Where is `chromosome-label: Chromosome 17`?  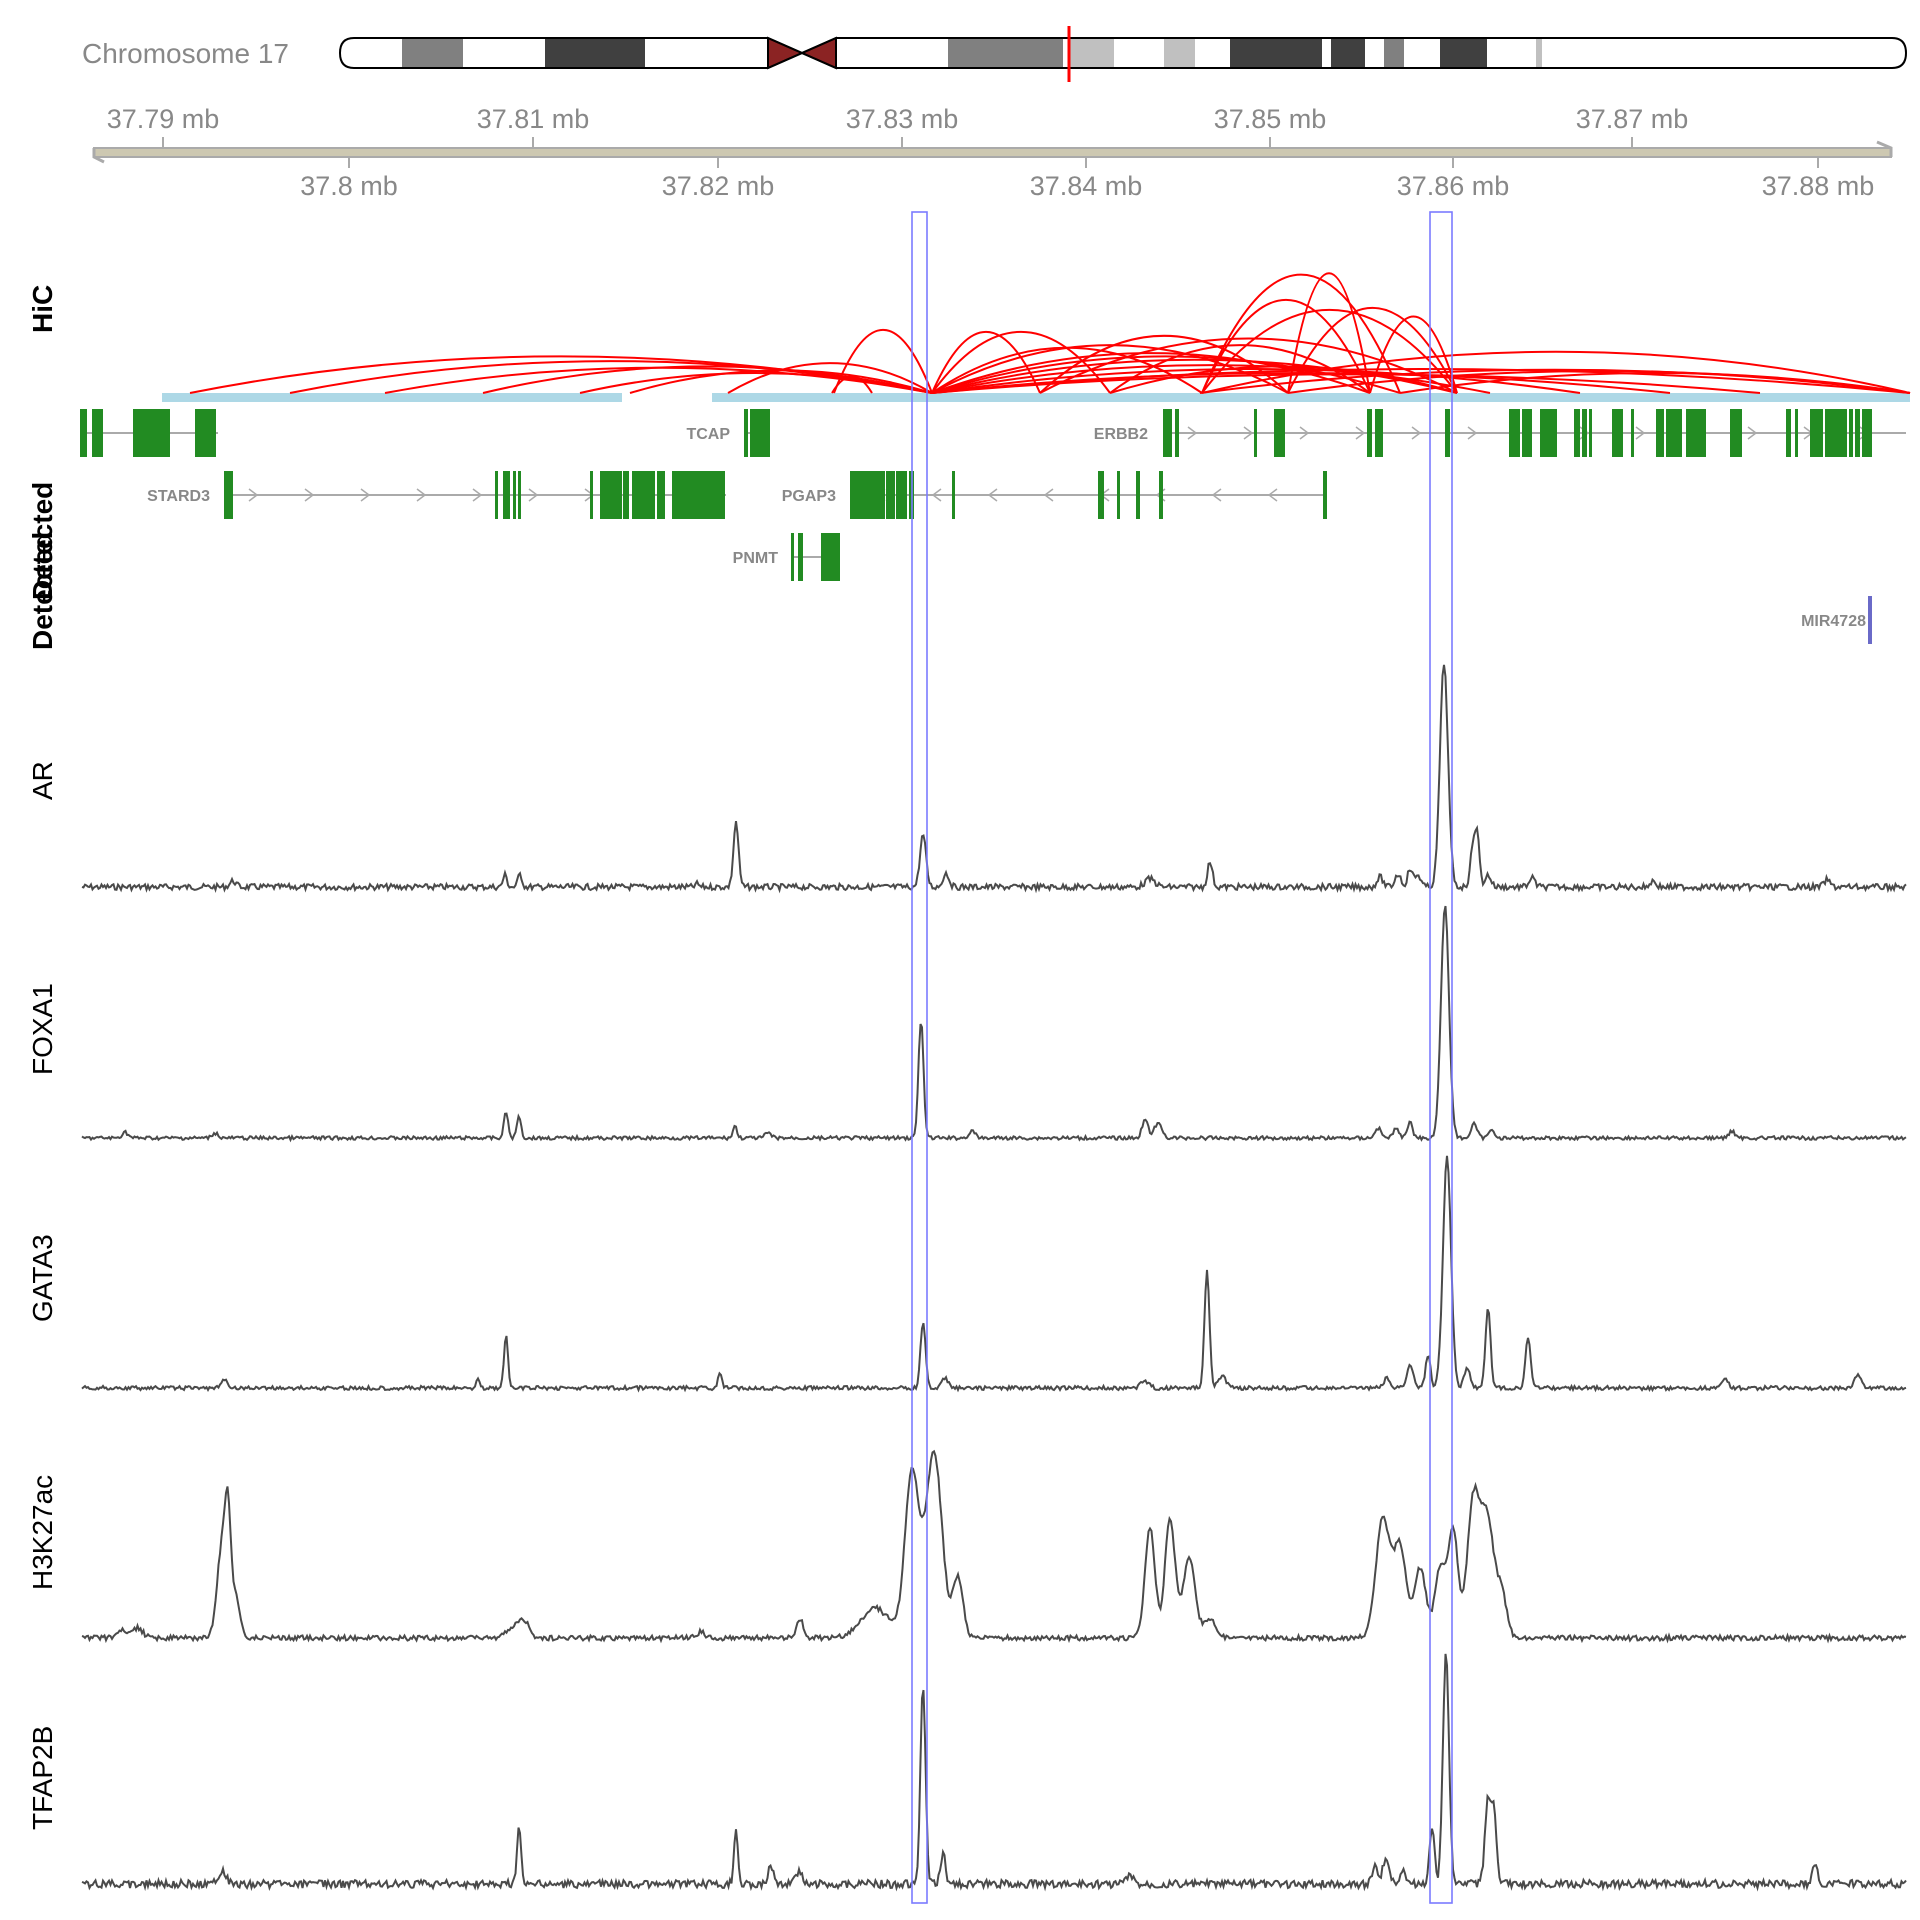
chromosome-label: Chromosome 17 is located at coordinates (185, 53).